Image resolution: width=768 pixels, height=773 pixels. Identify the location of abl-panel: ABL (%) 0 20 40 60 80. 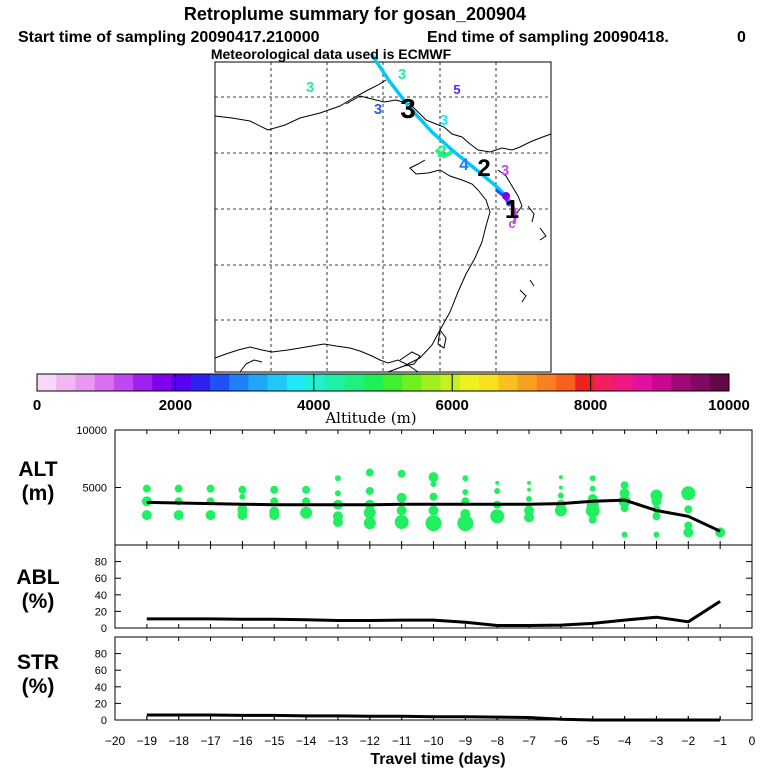
(384, 589).